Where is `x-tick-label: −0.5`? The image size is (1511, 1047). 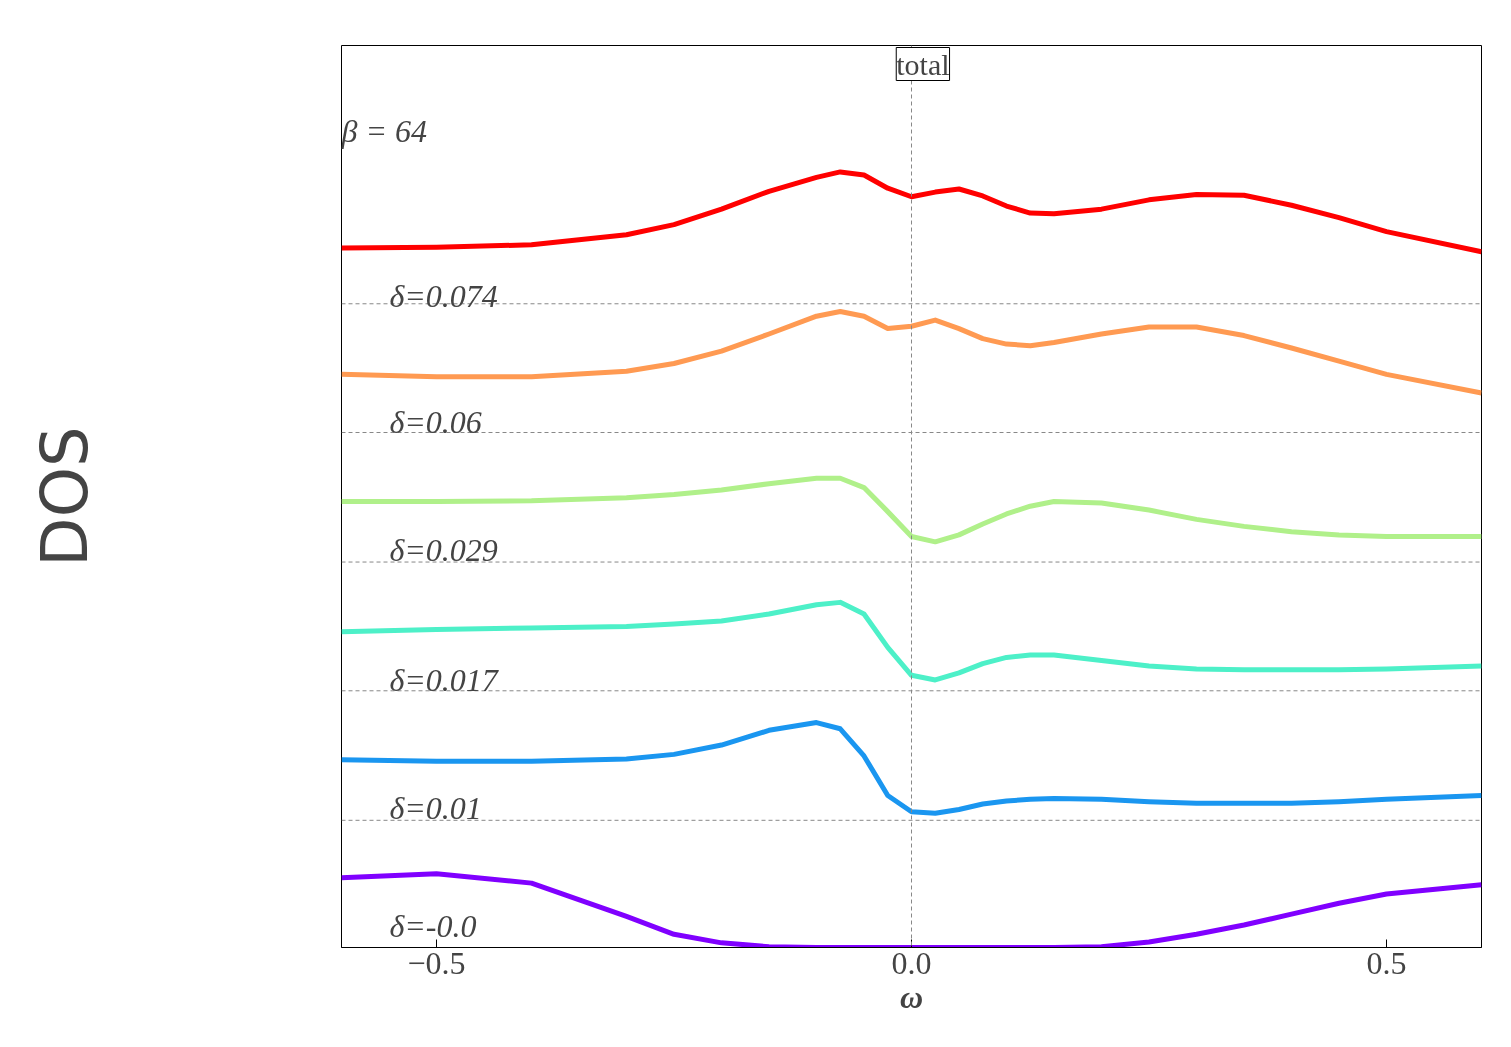 x-tick-label: −0.5 is located at coordinates (436, 962).